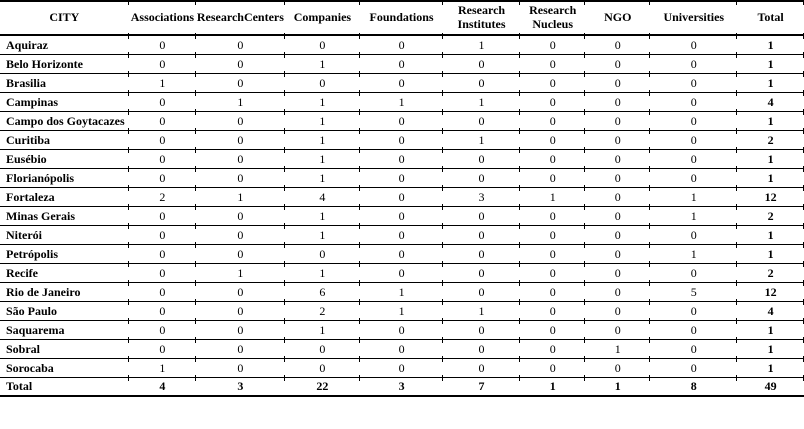 The width and height of the screenshot is (804, 429). Describe the element at coordinates (64, 158) in the screenshot. I see `city-cell: Eusébio` at that location.